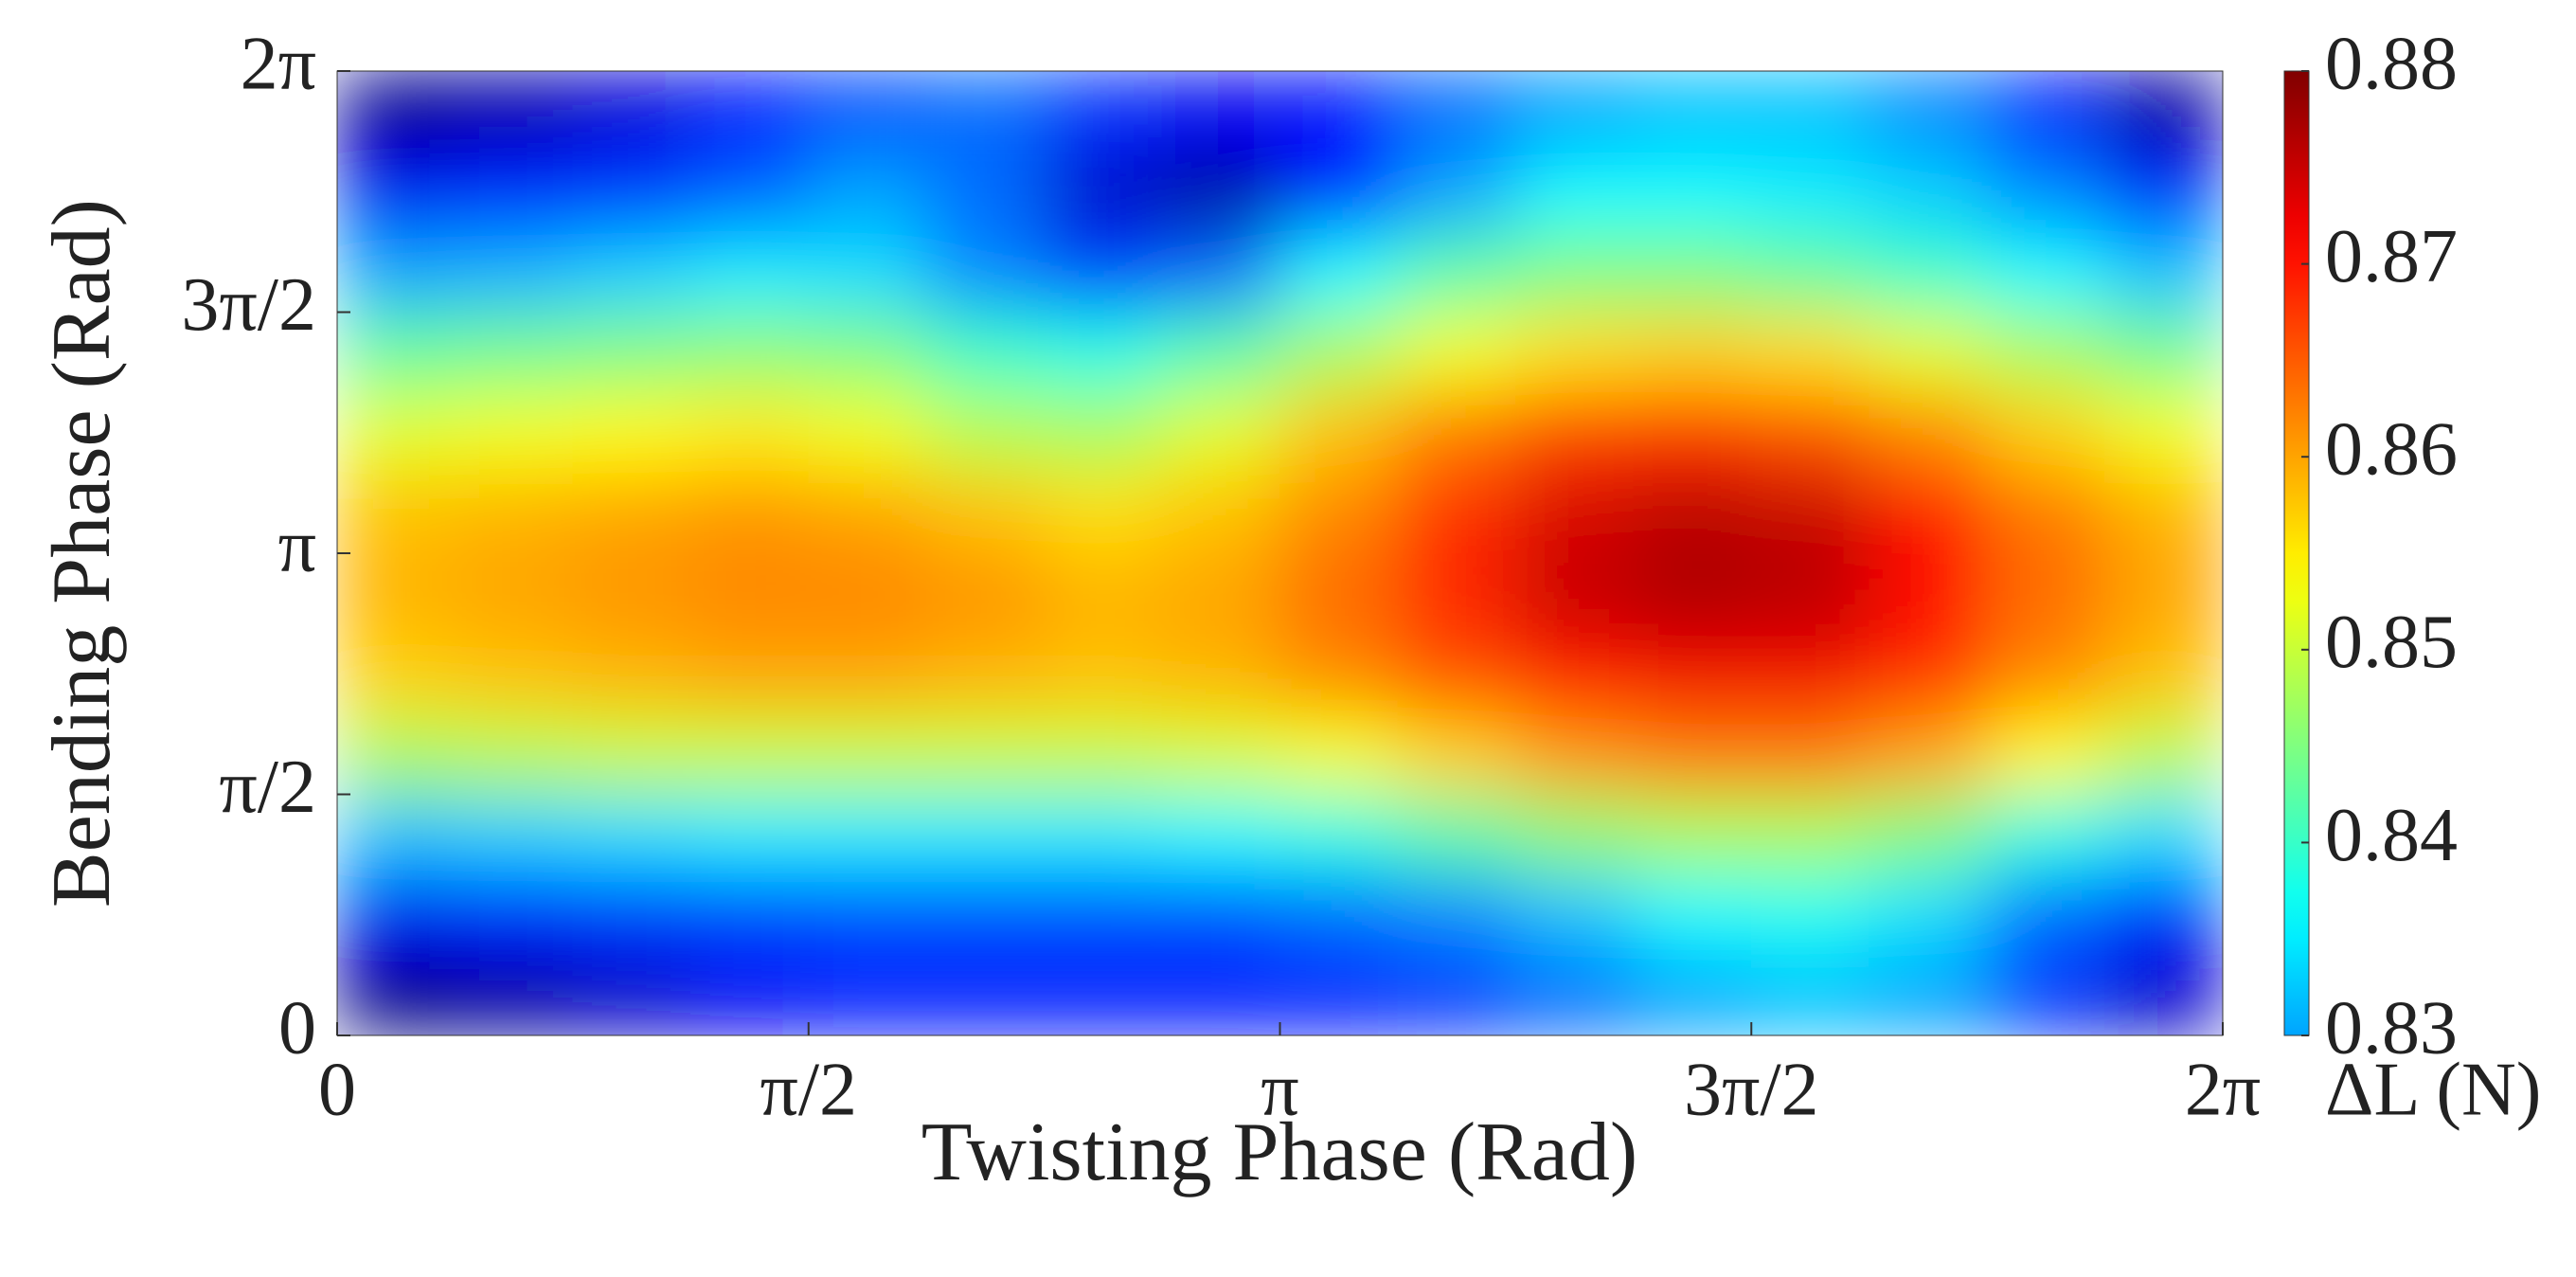  Describe the element at coordinates (2391, 835) in the screenshot. I see `colorbar-tick-label: 0.84` at that location.